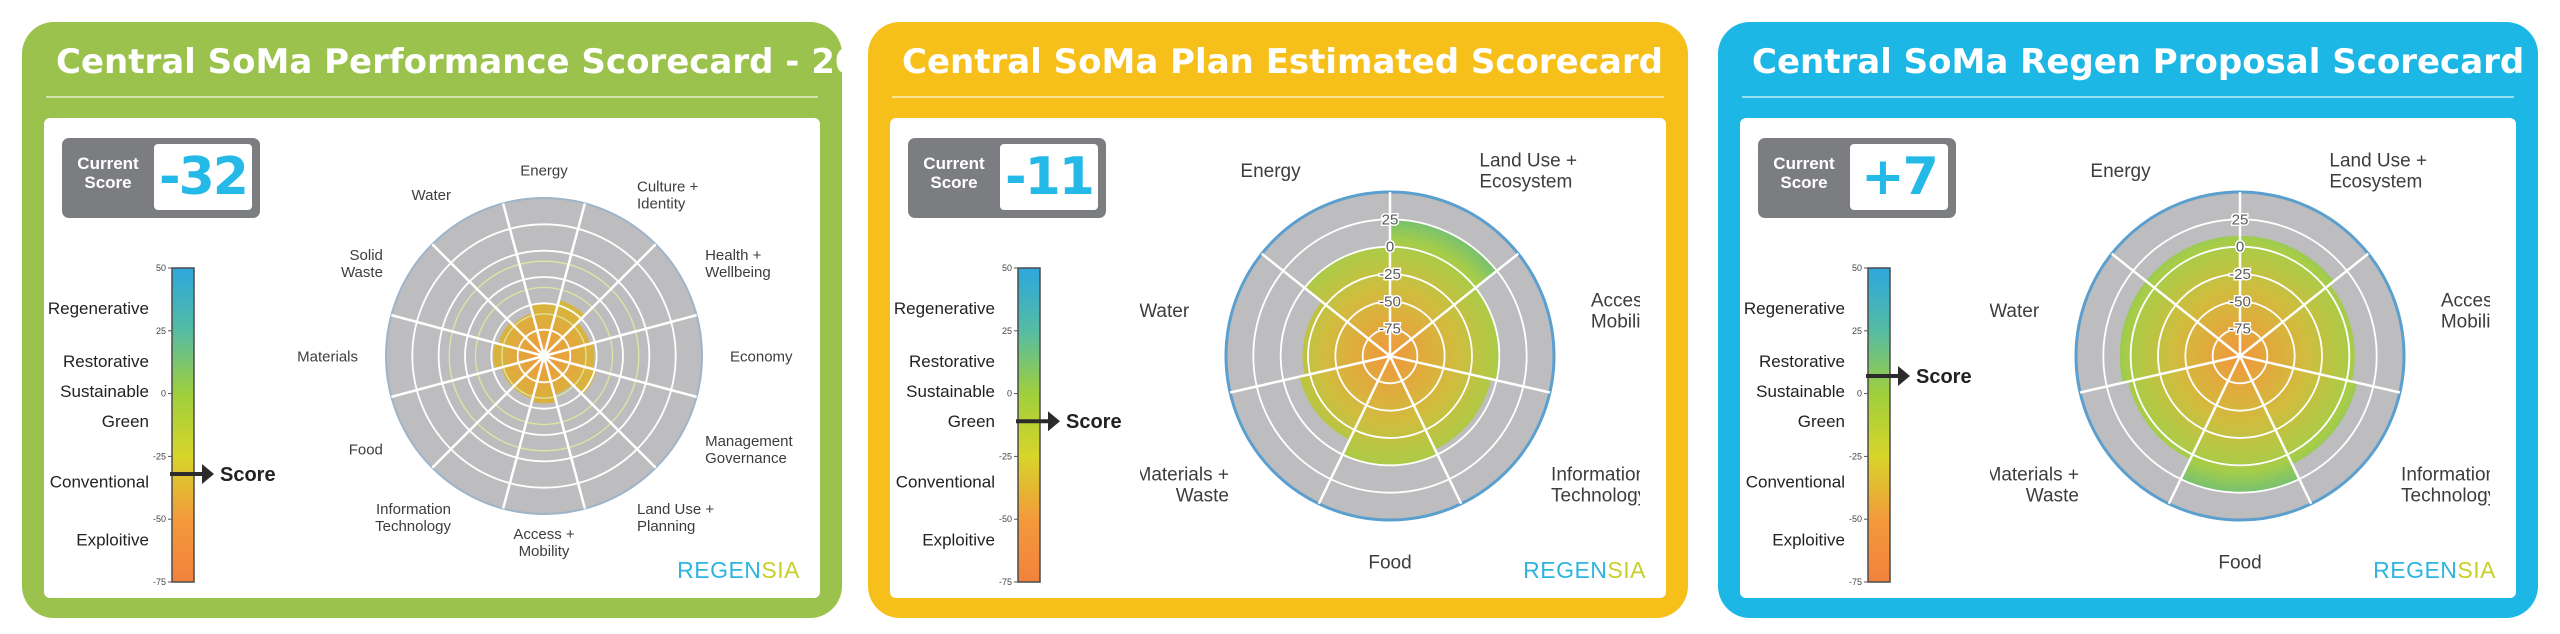 The width and height of the screenshot is (2560, 634). Describe the element at coordinates (1184, 486) in the screenshot. I see `radar-axis-label: Materials + Waste` at that location.